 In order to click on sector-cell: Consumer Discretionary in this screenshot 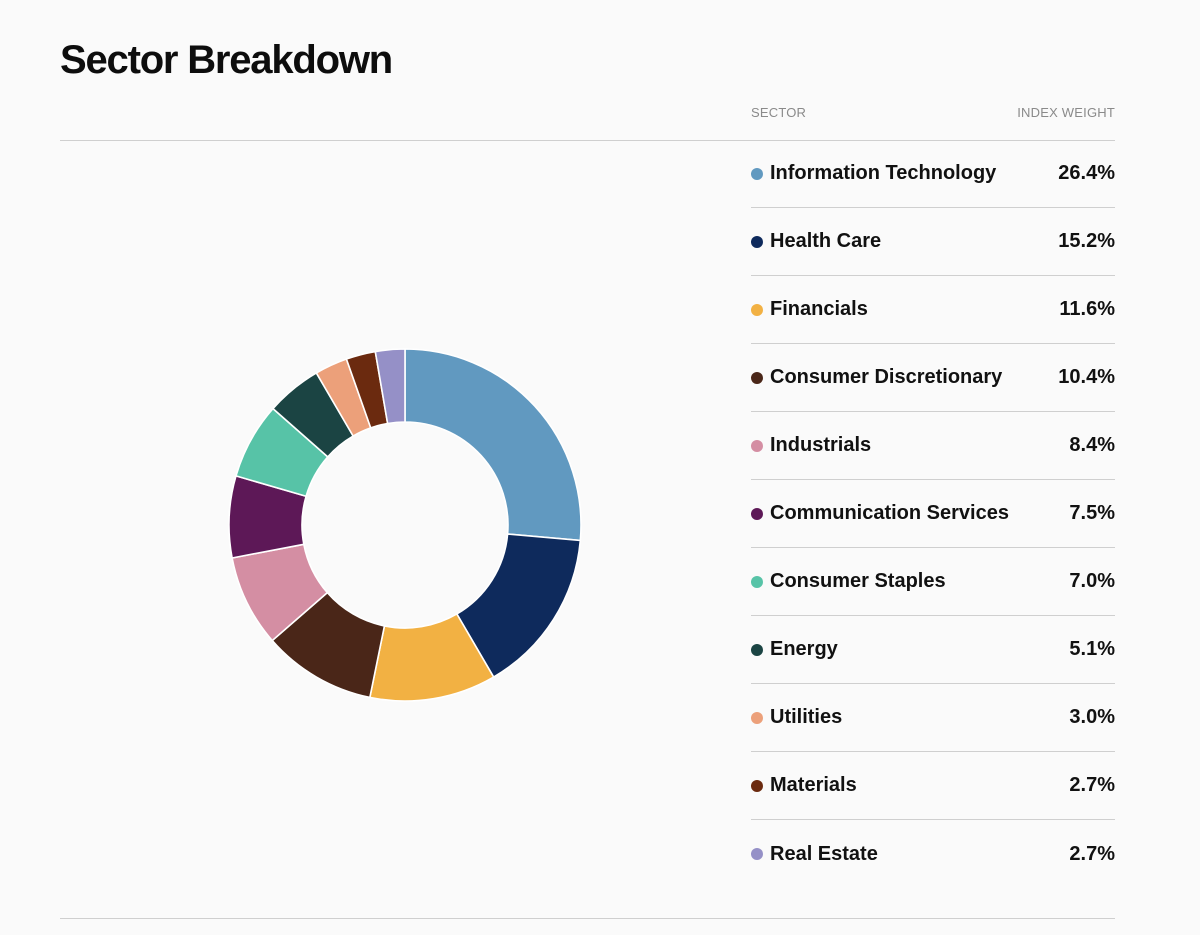, I will do `click(876, 377)`.